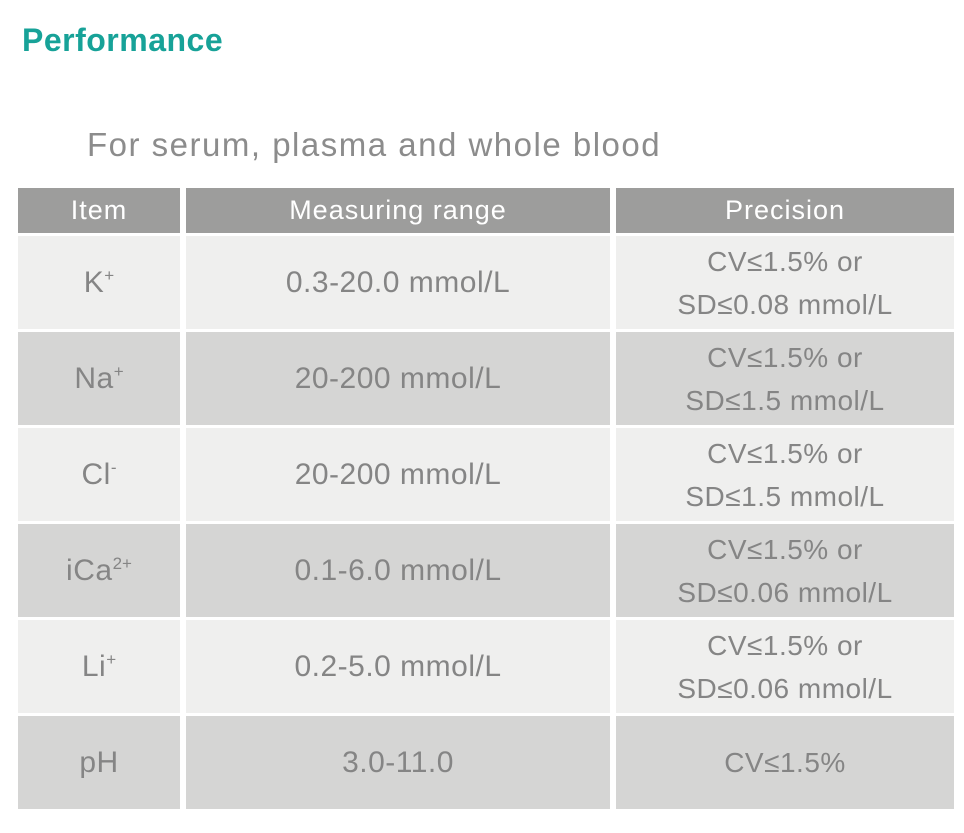 Image resolution: width=964 pixels, height=833 pixels. What do you see at coordinates (122, 563) in the screenshot?
I see `item-superscript: 2+` at bounding box center [122, 563].